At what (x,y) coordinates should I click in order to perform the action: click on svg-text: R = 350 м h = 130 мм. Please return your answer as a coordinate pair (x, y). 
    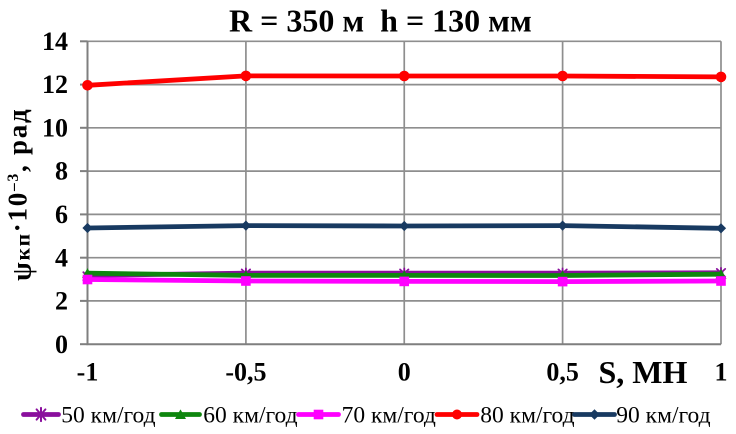
    Looking at the image, I should click on (380, 20).